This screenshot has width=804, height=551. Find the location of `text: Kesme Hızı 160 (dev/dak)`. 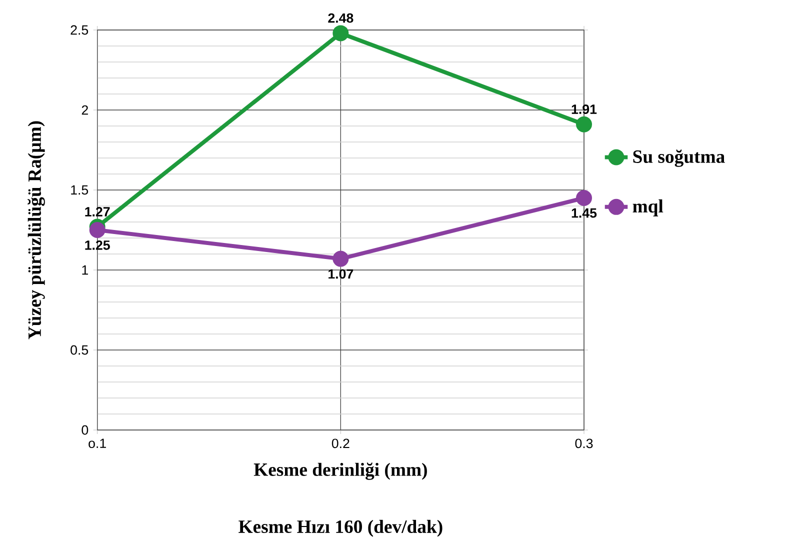

text: Kesme Hızı 160 (dev/dak) is located at coordinates (340, 528).